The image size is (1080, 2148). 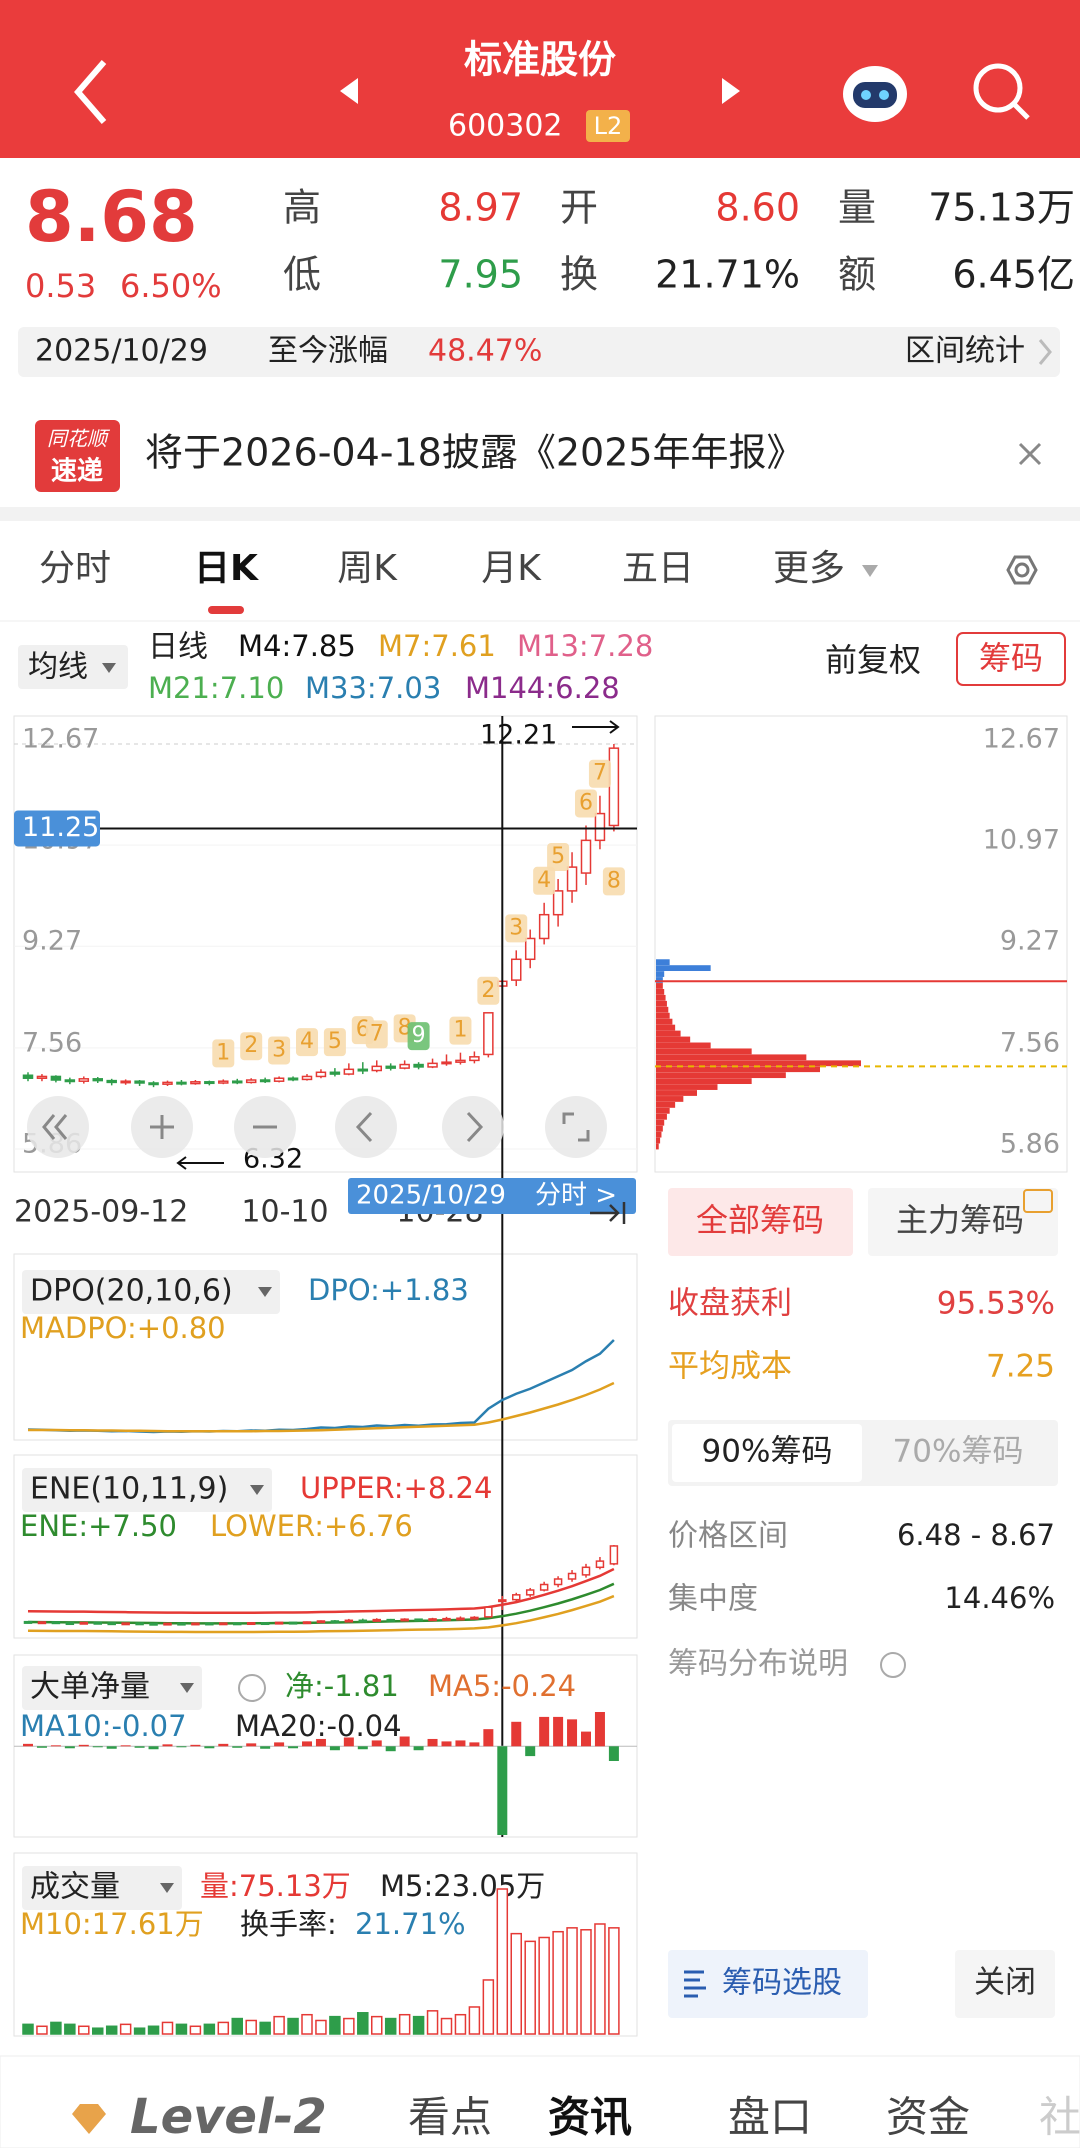 What do you see at coordinates (999, 1598) in the screenshot?
I see `detail-value: 14.46%` at bounding box center [999, 1598].